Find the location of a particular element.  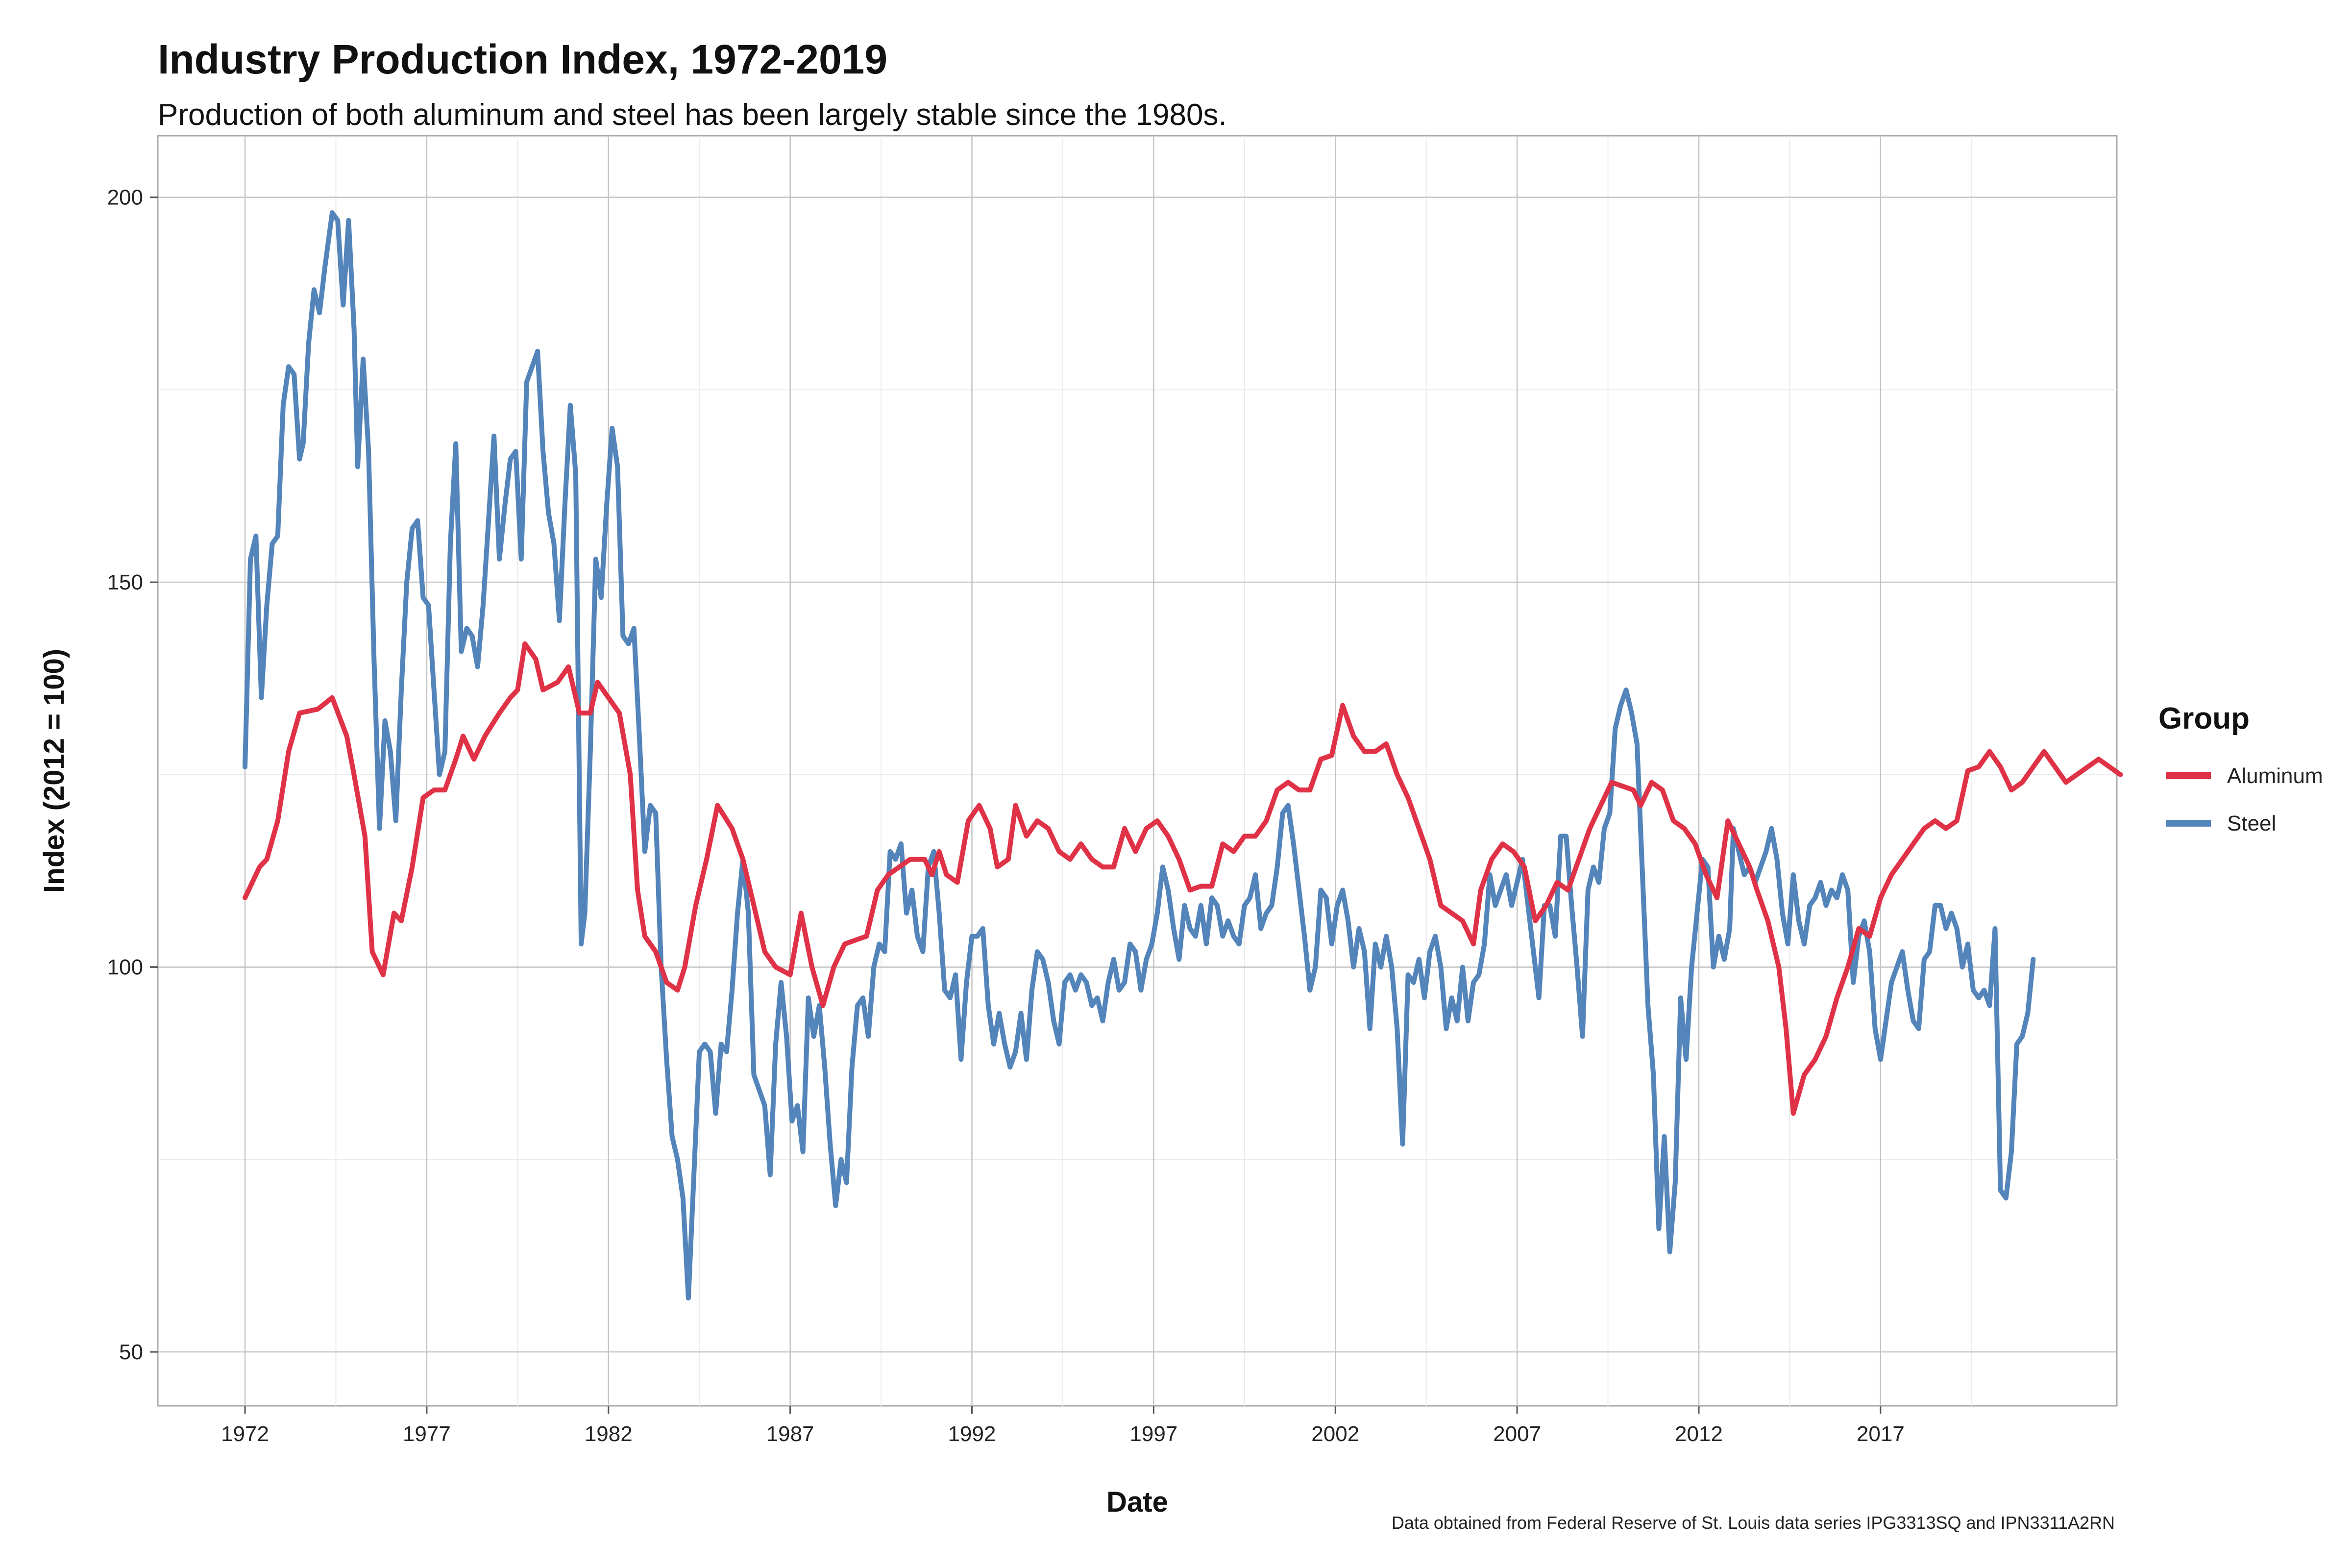

y-axis: 50 100 150 200 is located at coordinates (132, 775).